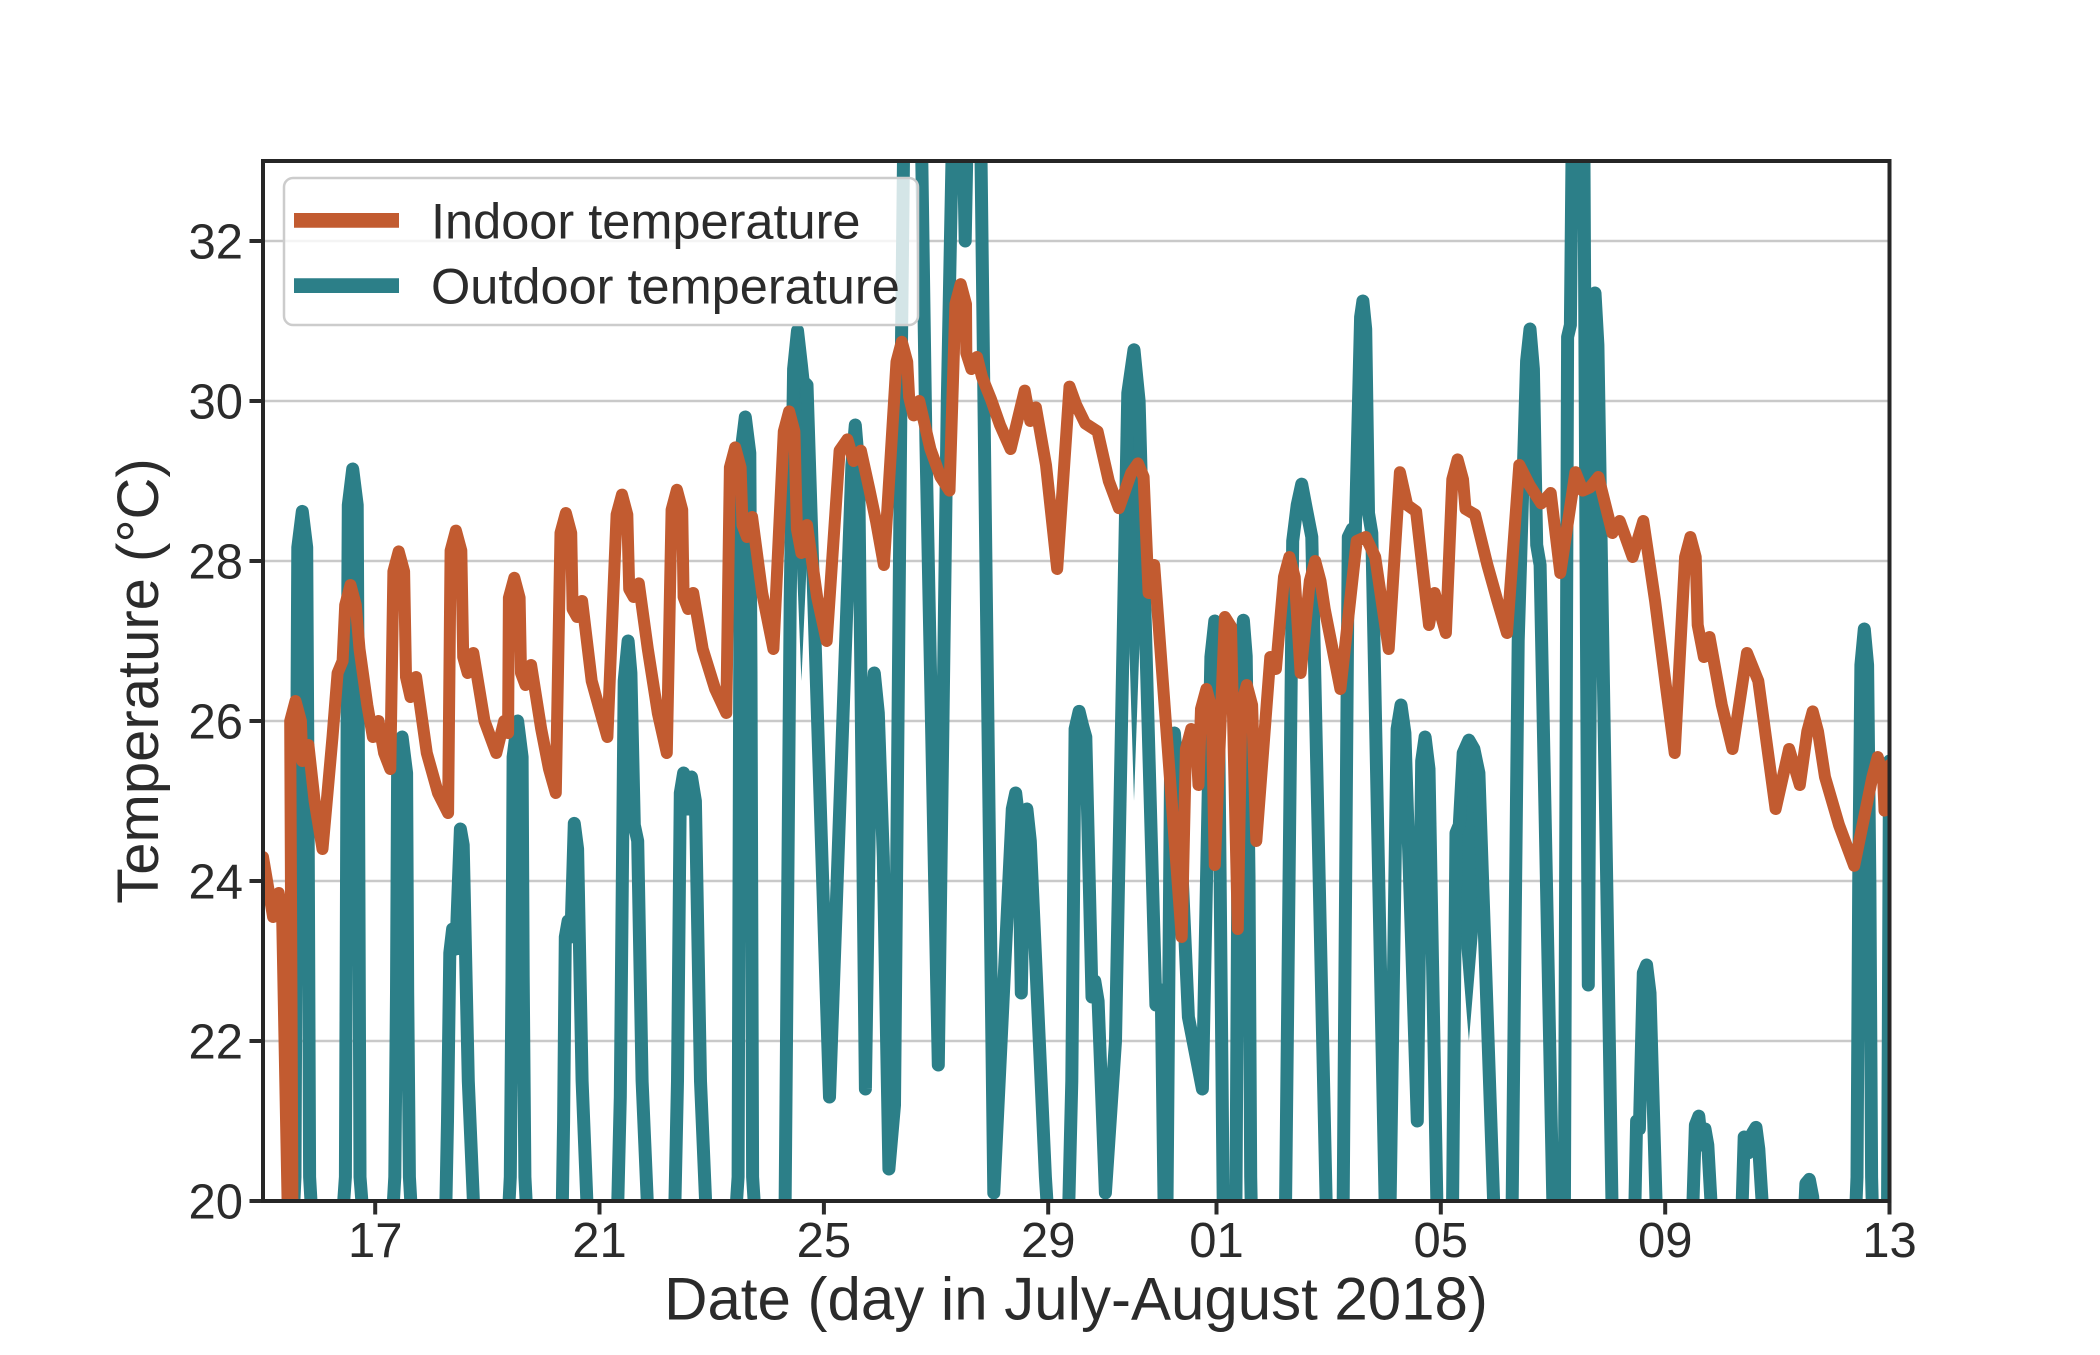 The width and height of the screenshot is (2100, 1355). Describe the element at coordinates (215, 243) in the screenshot. I see `svg-text: 32` at that location.